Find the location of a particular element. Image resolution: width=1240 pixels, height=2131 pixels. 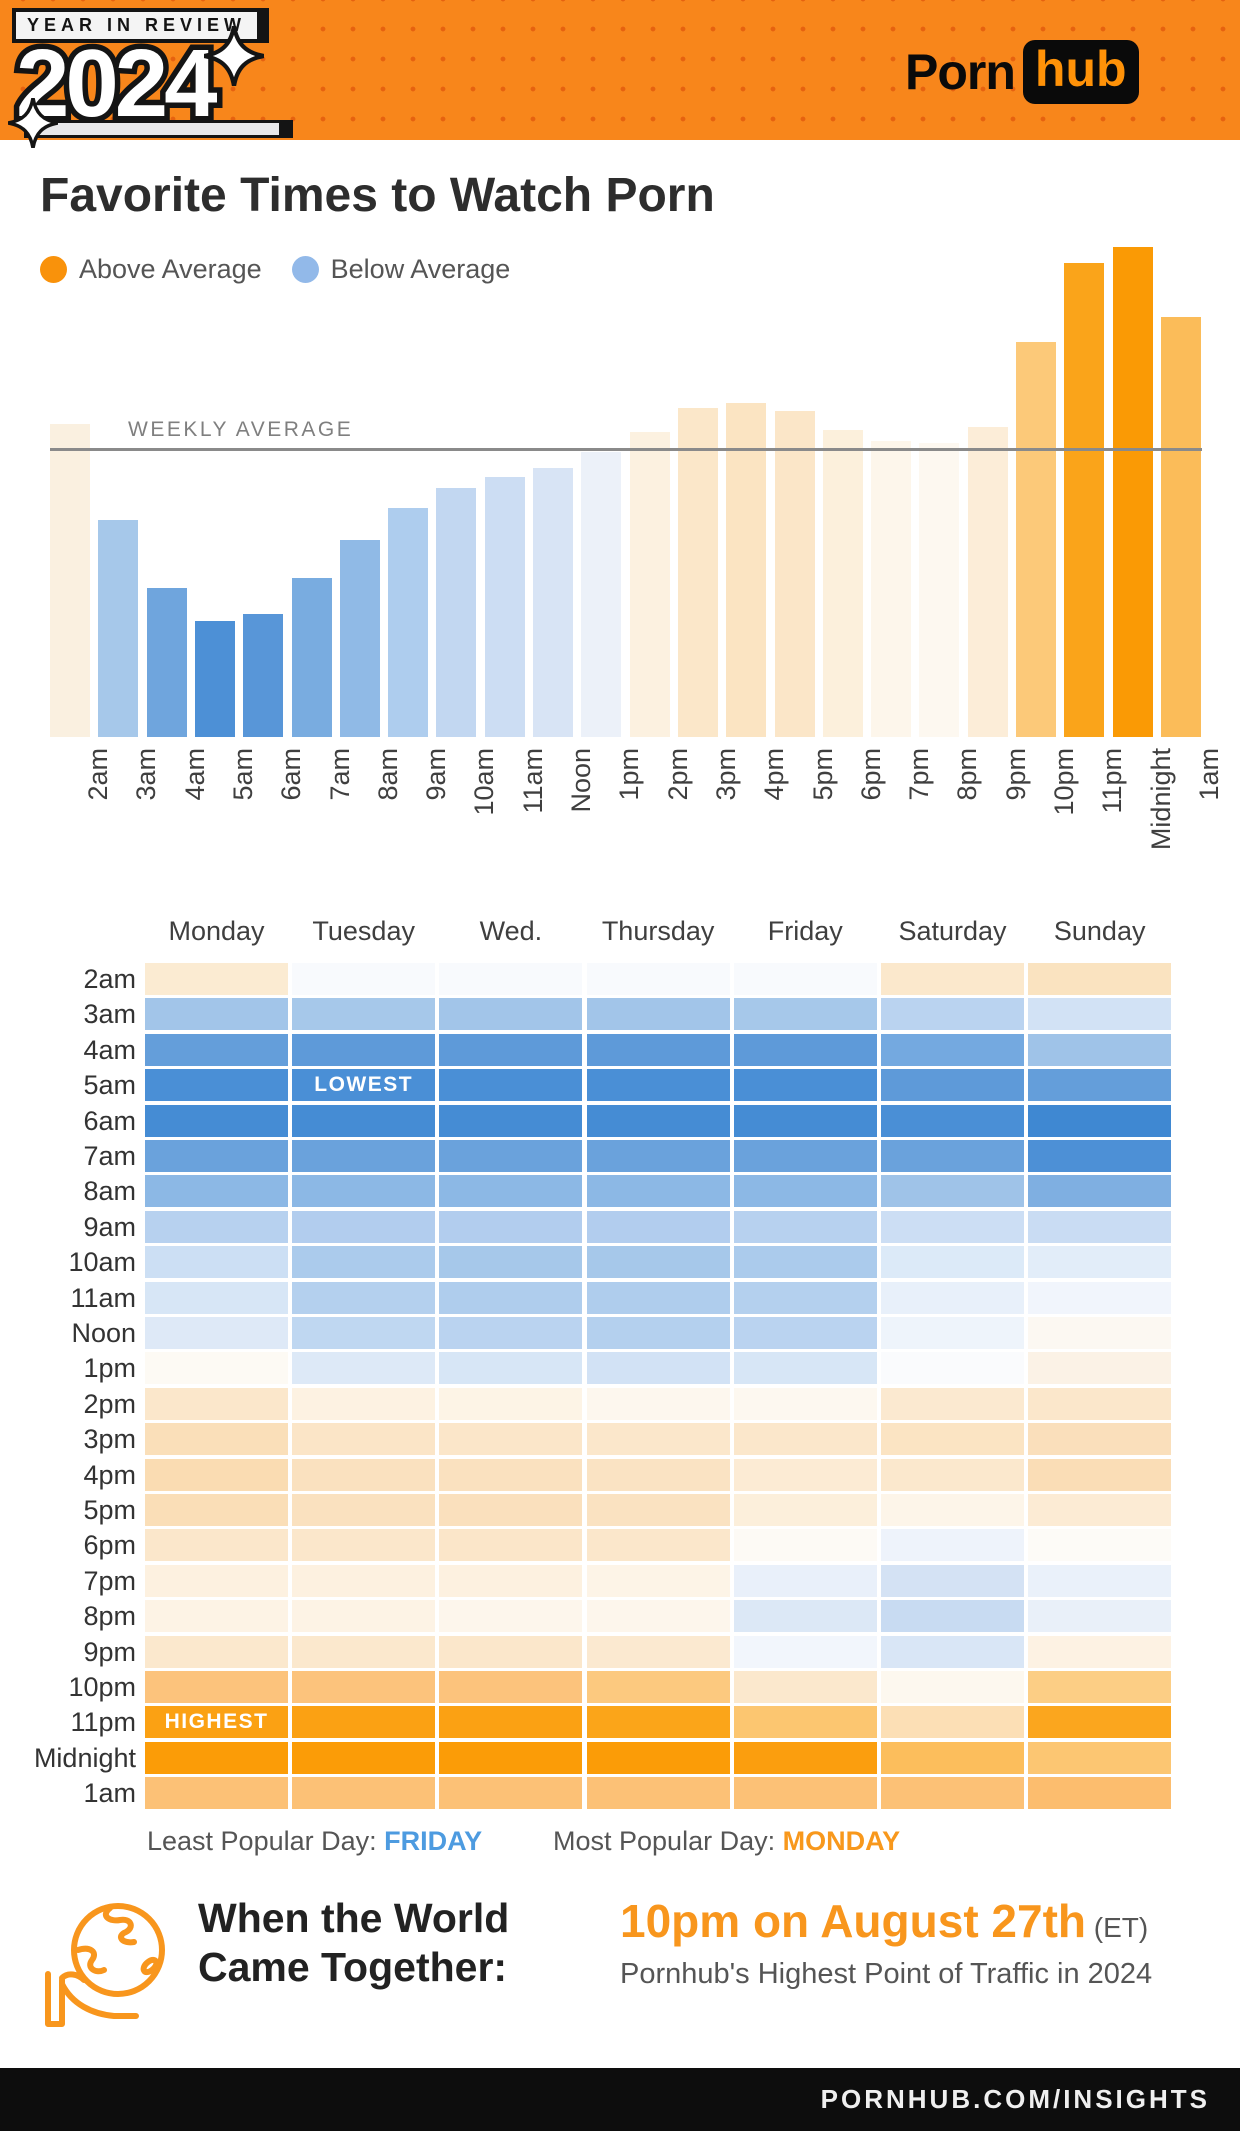

day-header-friday: Friday is located at coordinates (805, 931).